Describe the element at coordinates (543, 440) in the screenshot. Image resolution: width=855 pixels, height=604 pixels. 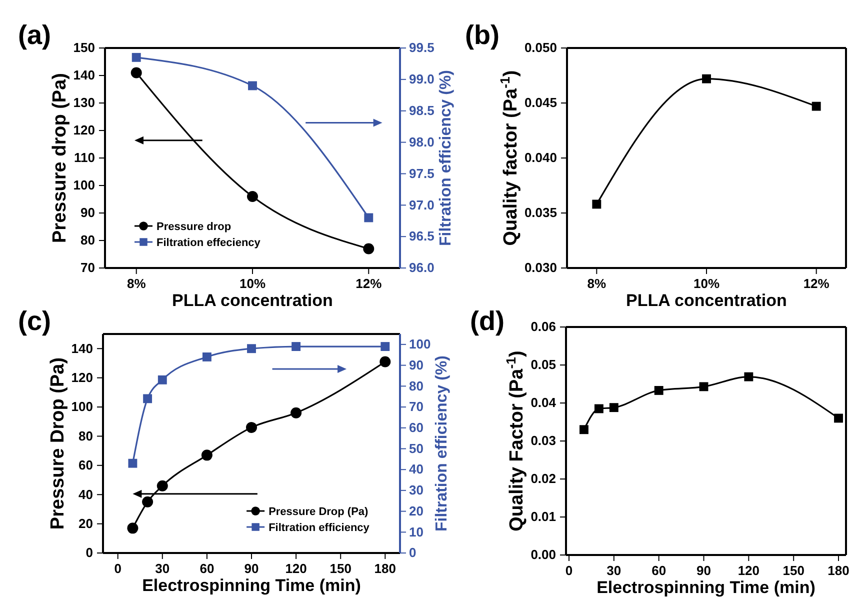
I see `y-tick-label: 0.03` at that location.